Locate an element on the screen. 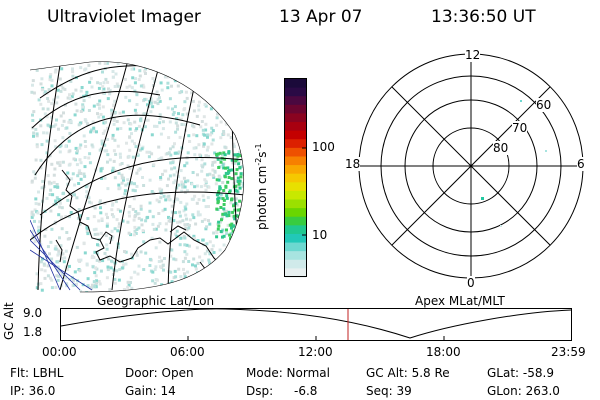 The width and height of the screenshot is (600, 400). mlt-label-0: 0 is located at coordinates (471, 283).